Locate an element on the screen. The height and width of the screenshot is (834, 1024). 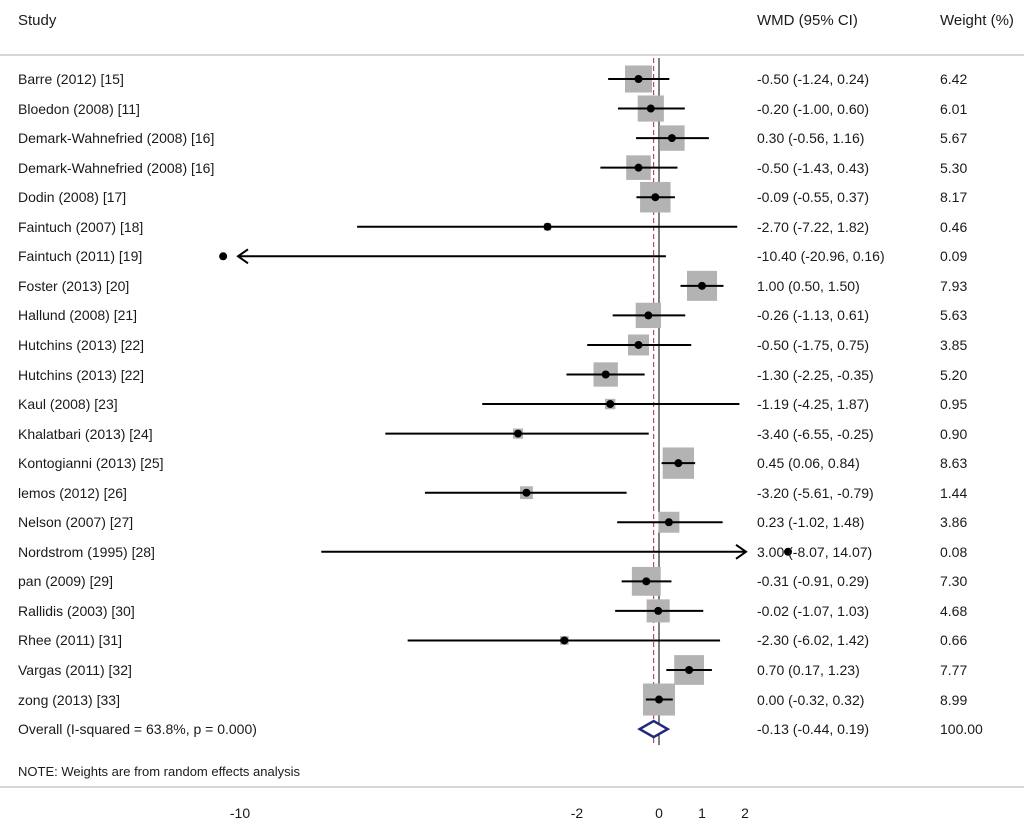
study-ci-text: -0.26 (-1.13, 0.61) is located at coordinates (813, 315).